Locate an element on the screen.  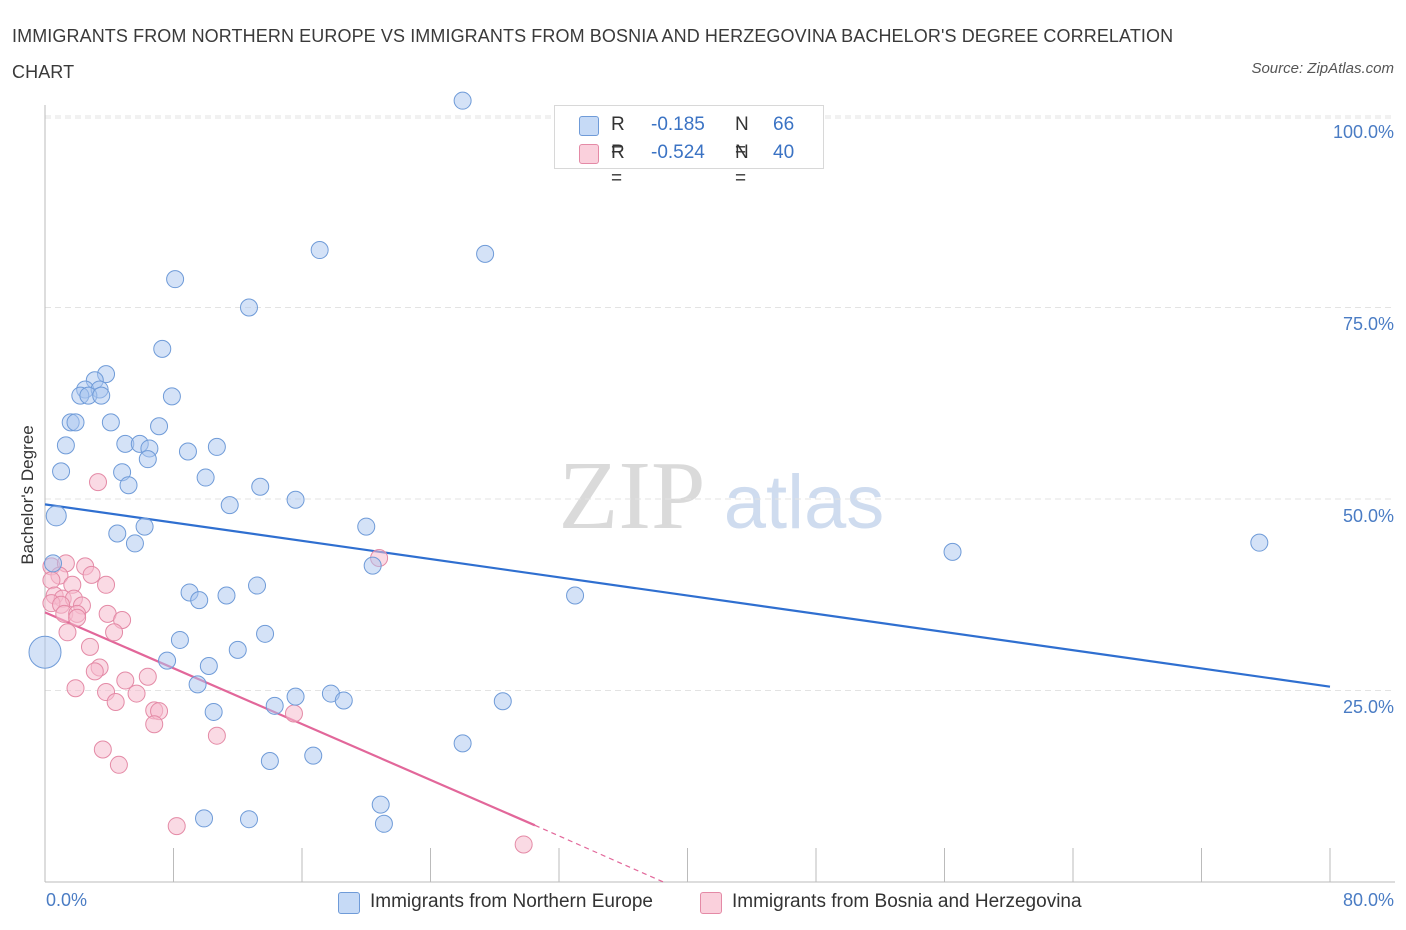
trendline-bosnia-extension is located at coordinates (599, 853).